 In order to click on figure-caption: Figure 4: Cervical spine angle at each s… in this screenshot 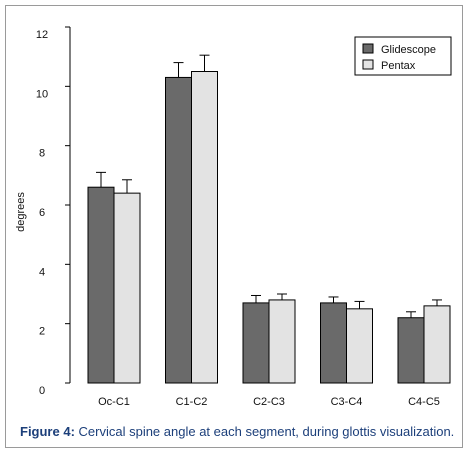, I will do `click(240, 431)`.